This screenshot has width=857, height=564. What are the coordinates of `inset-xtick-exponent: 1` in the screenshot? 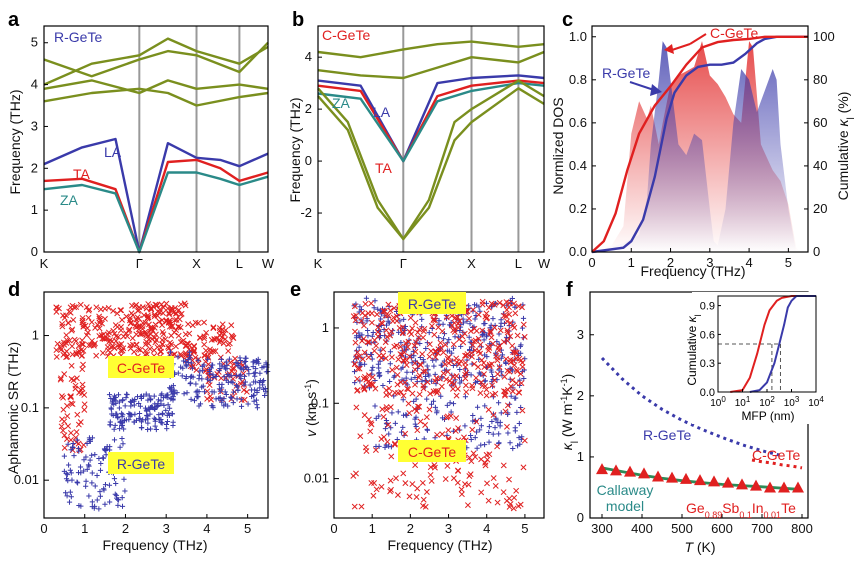 It's located at (748, 399).